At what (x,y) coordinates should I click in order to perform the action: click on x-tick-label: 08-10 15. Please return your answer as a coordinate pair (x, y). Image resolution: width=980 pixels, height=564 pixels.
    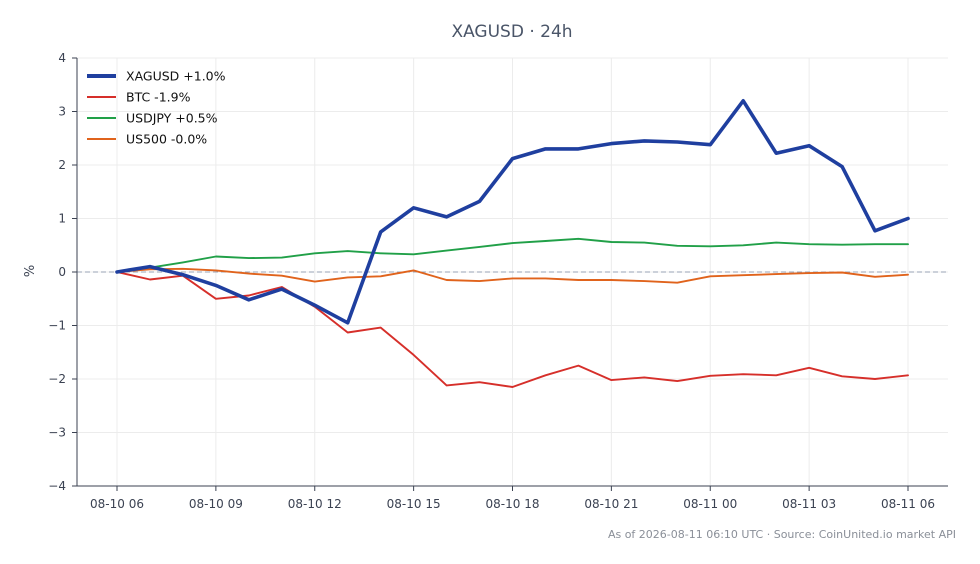
    Looking at the image, I should click on (414, 504).